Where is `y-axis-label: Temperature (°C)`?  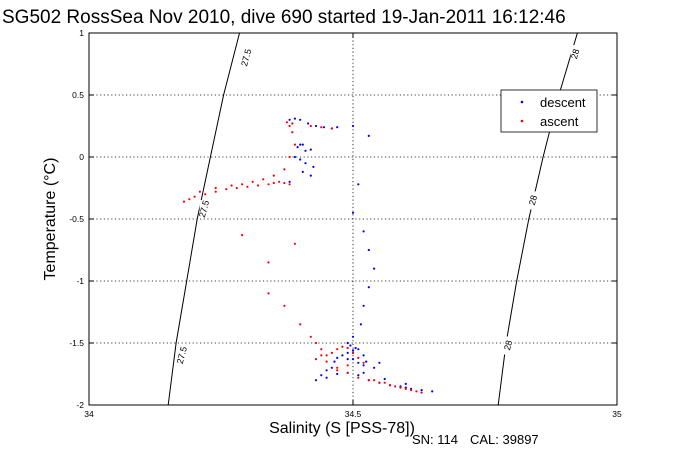
y-axis-label: Temperature (°C) is located at coordinates (50, 219).